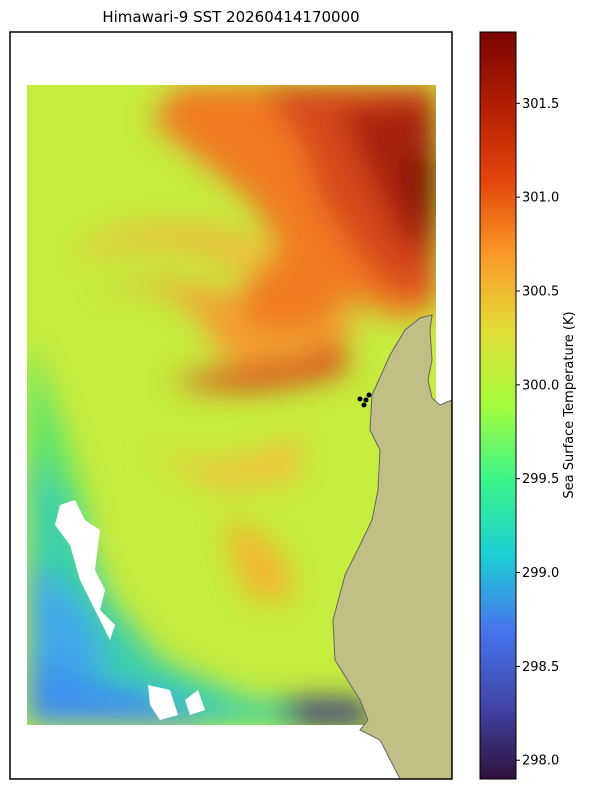 This screenshot has width=590, height=794. Describe the element at coordinates (540, 479) in the screenshot. I see `colorbar-tick-label: 299.5` at that location.